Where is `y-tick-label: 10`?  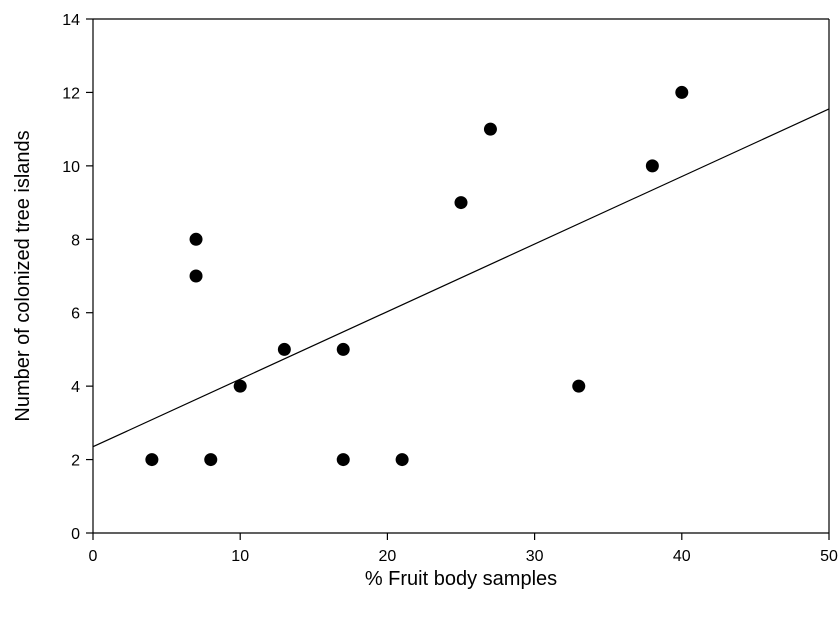 y-tick-label: 10 is located at coordinates (71, 167).